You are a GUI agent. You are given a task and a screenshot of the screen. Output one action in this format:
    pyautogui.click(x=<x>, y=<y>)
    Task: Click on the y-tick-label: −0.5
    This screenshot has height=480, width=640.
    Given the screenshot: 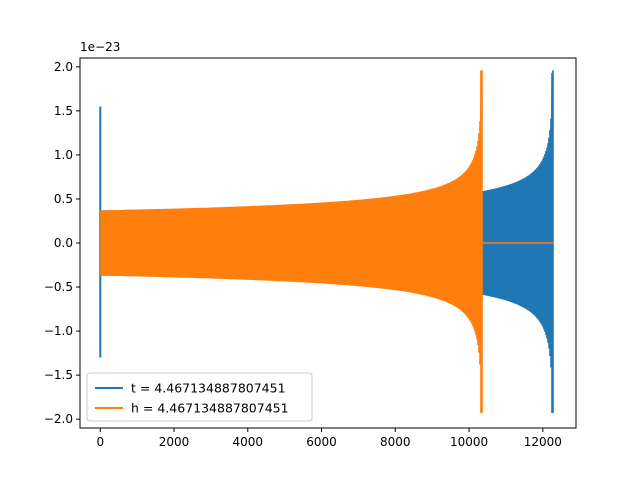 What is the action you would take?
    pyautogui.click(x=58, y=287)
    